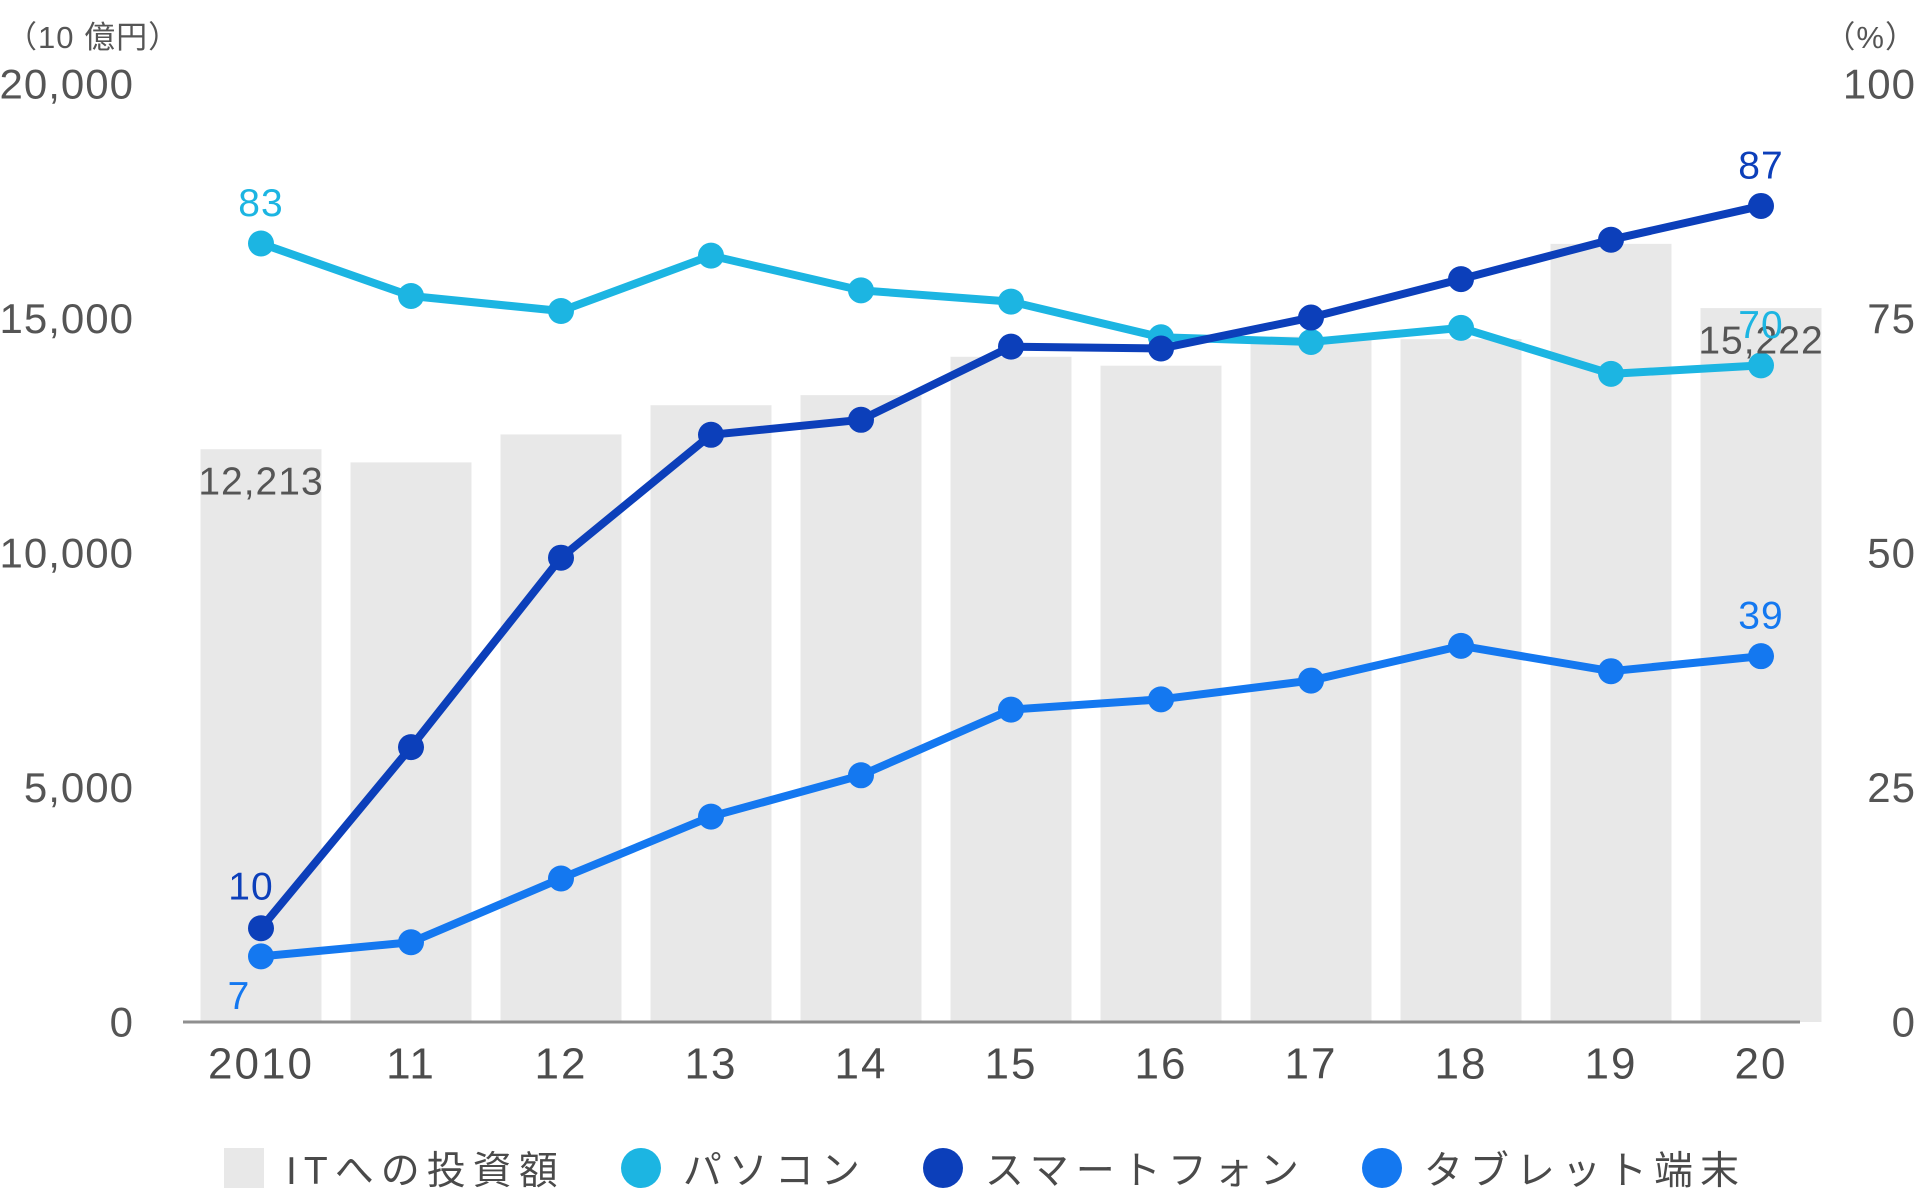 The width and height of the screenshot is (1921, 1204). What do you see at coordinates (561, 1064) in the screenshot?
I see `x-axis-tick-label: 12` at bounding box center [561, 1064].